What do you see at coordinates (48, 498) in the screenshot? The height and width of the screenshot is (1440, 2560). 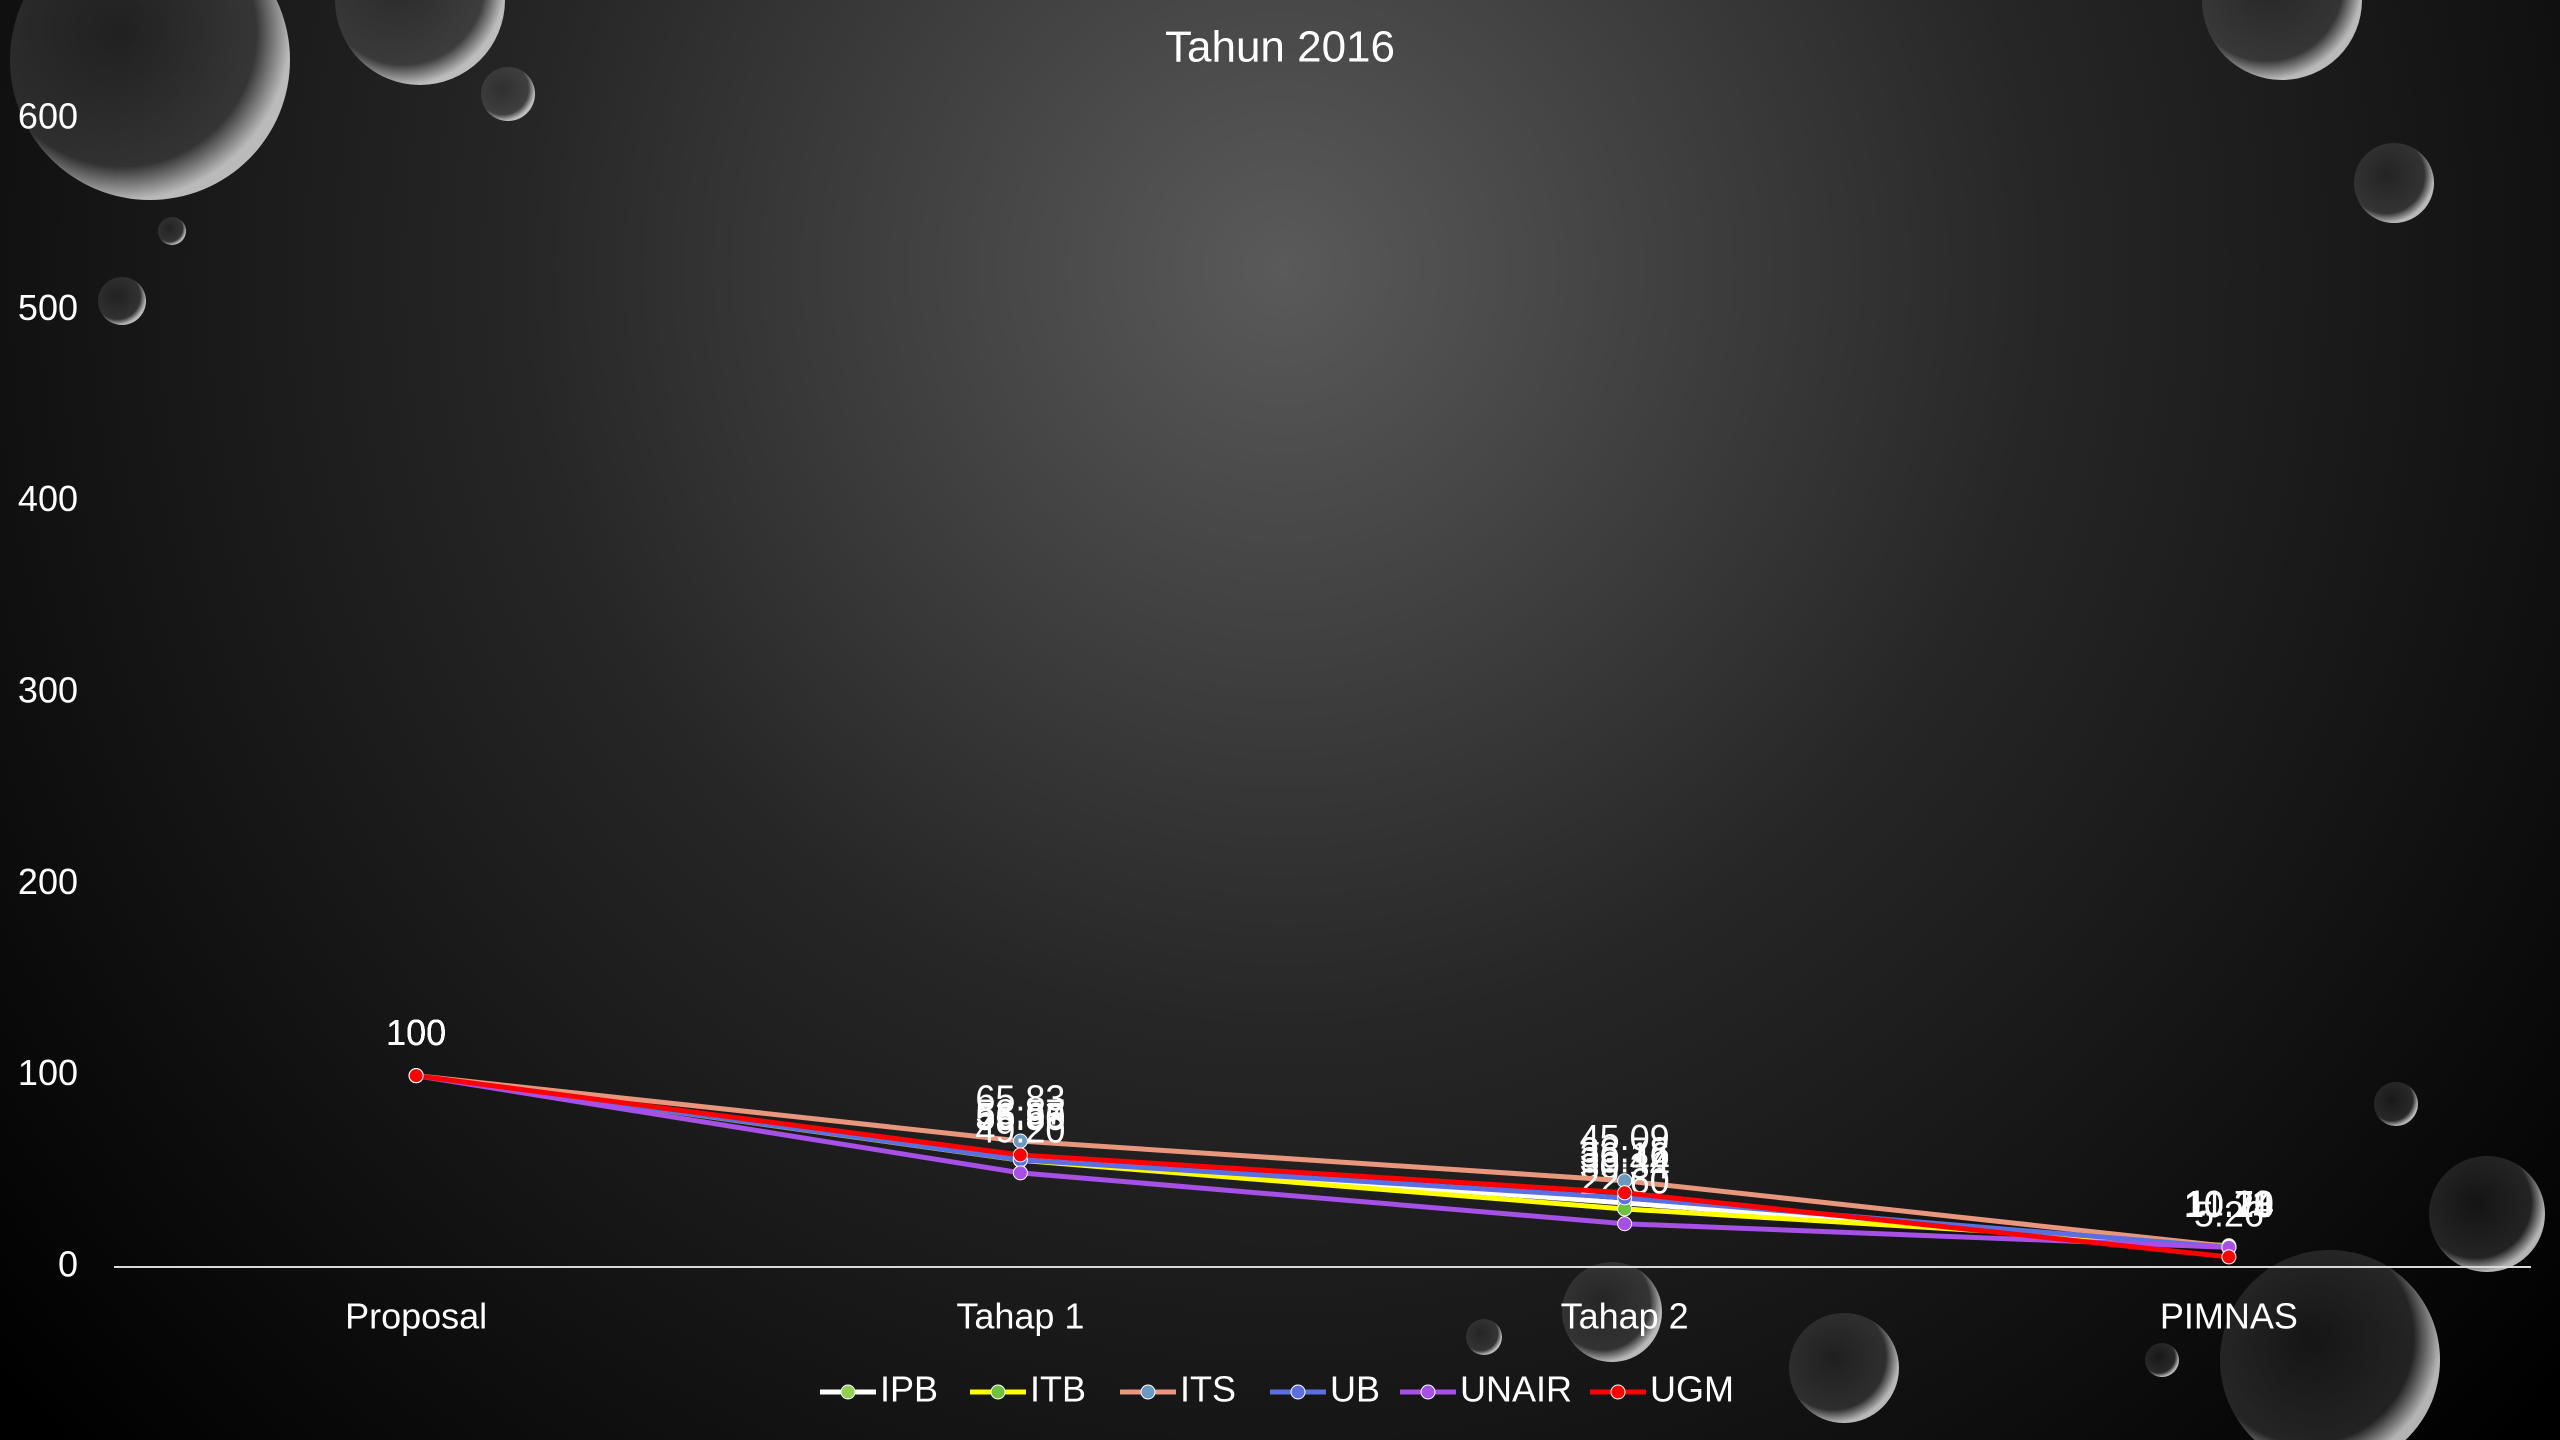 I see `y-tick-label: 400` at bounding box center [48, 498].